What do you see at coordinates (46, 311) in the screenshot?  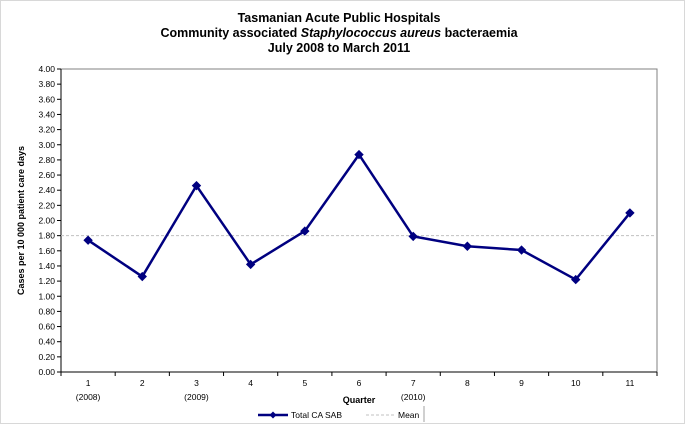 I see `y-tick-label-4: 0.80` at bounding box center [46, 311].